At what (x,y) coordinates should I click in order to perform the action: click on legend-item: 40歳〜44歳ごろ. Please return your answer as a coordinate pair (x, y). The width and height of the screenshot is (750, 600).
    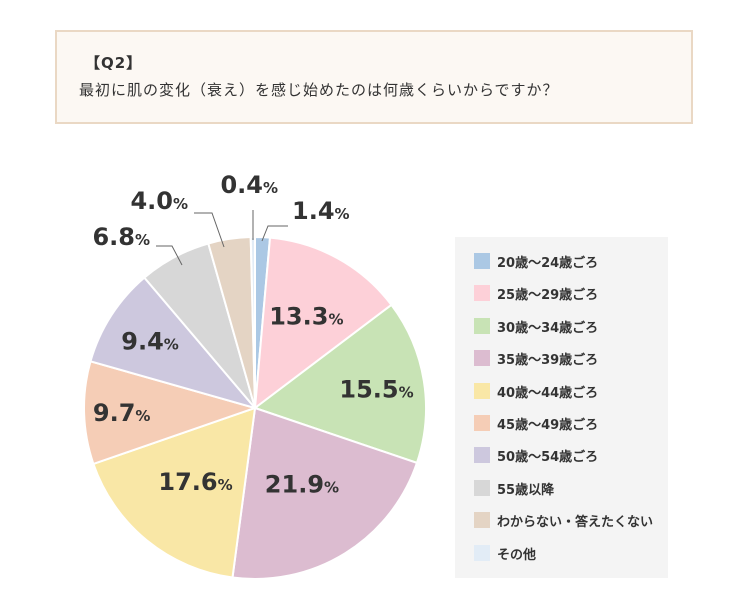
    Looking at the image, I should click on (561, 395).